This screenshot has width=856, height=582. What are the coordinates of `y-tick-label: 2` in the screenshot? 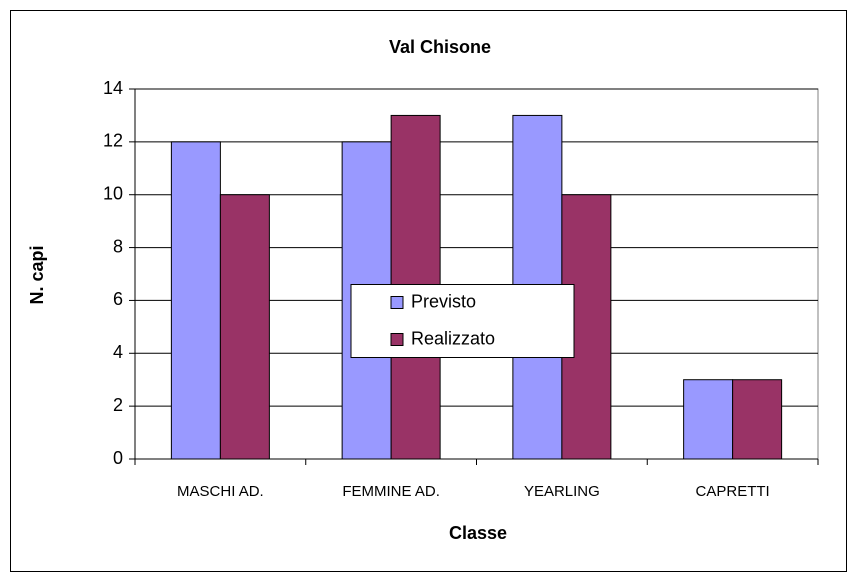 It's located at (118, 405).